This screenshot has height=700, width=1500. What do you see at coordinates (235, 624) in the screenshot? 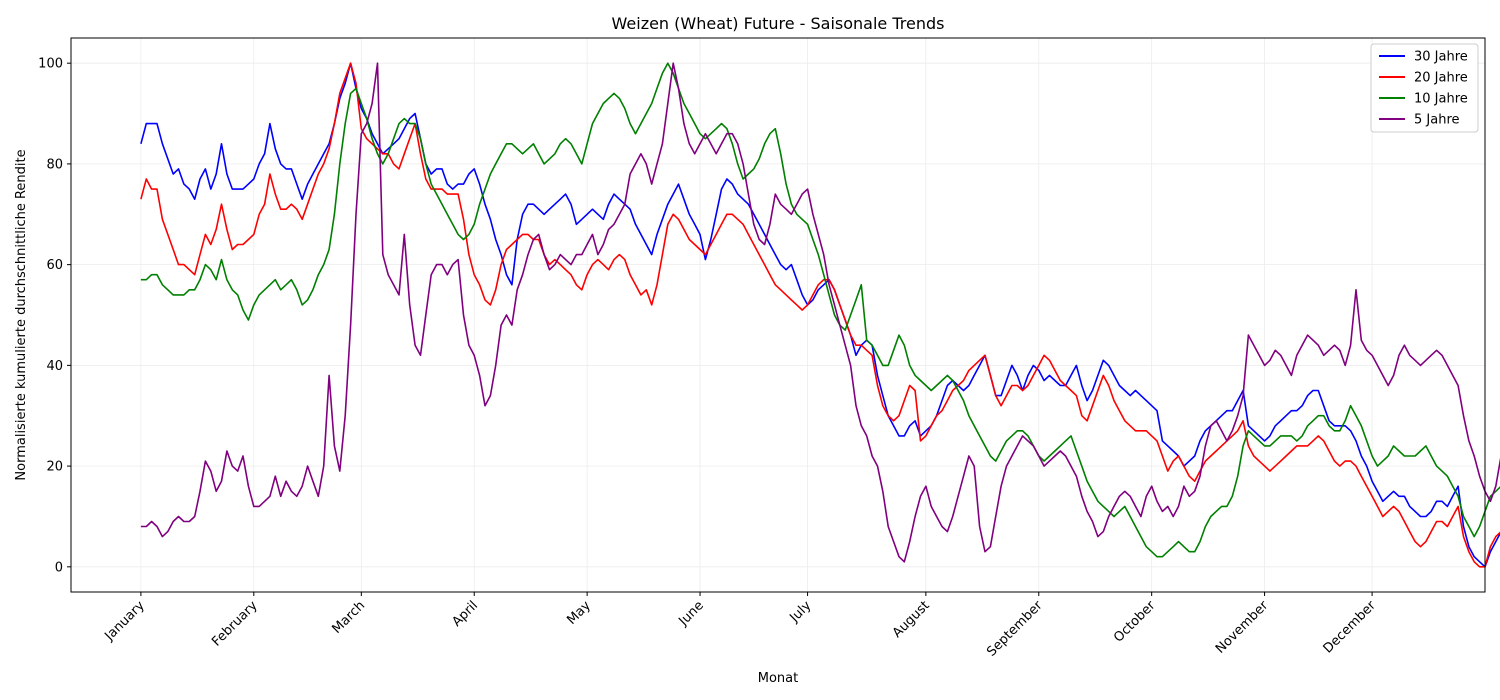
I see `x-tick-label: February` at bounding box center [235, 624].